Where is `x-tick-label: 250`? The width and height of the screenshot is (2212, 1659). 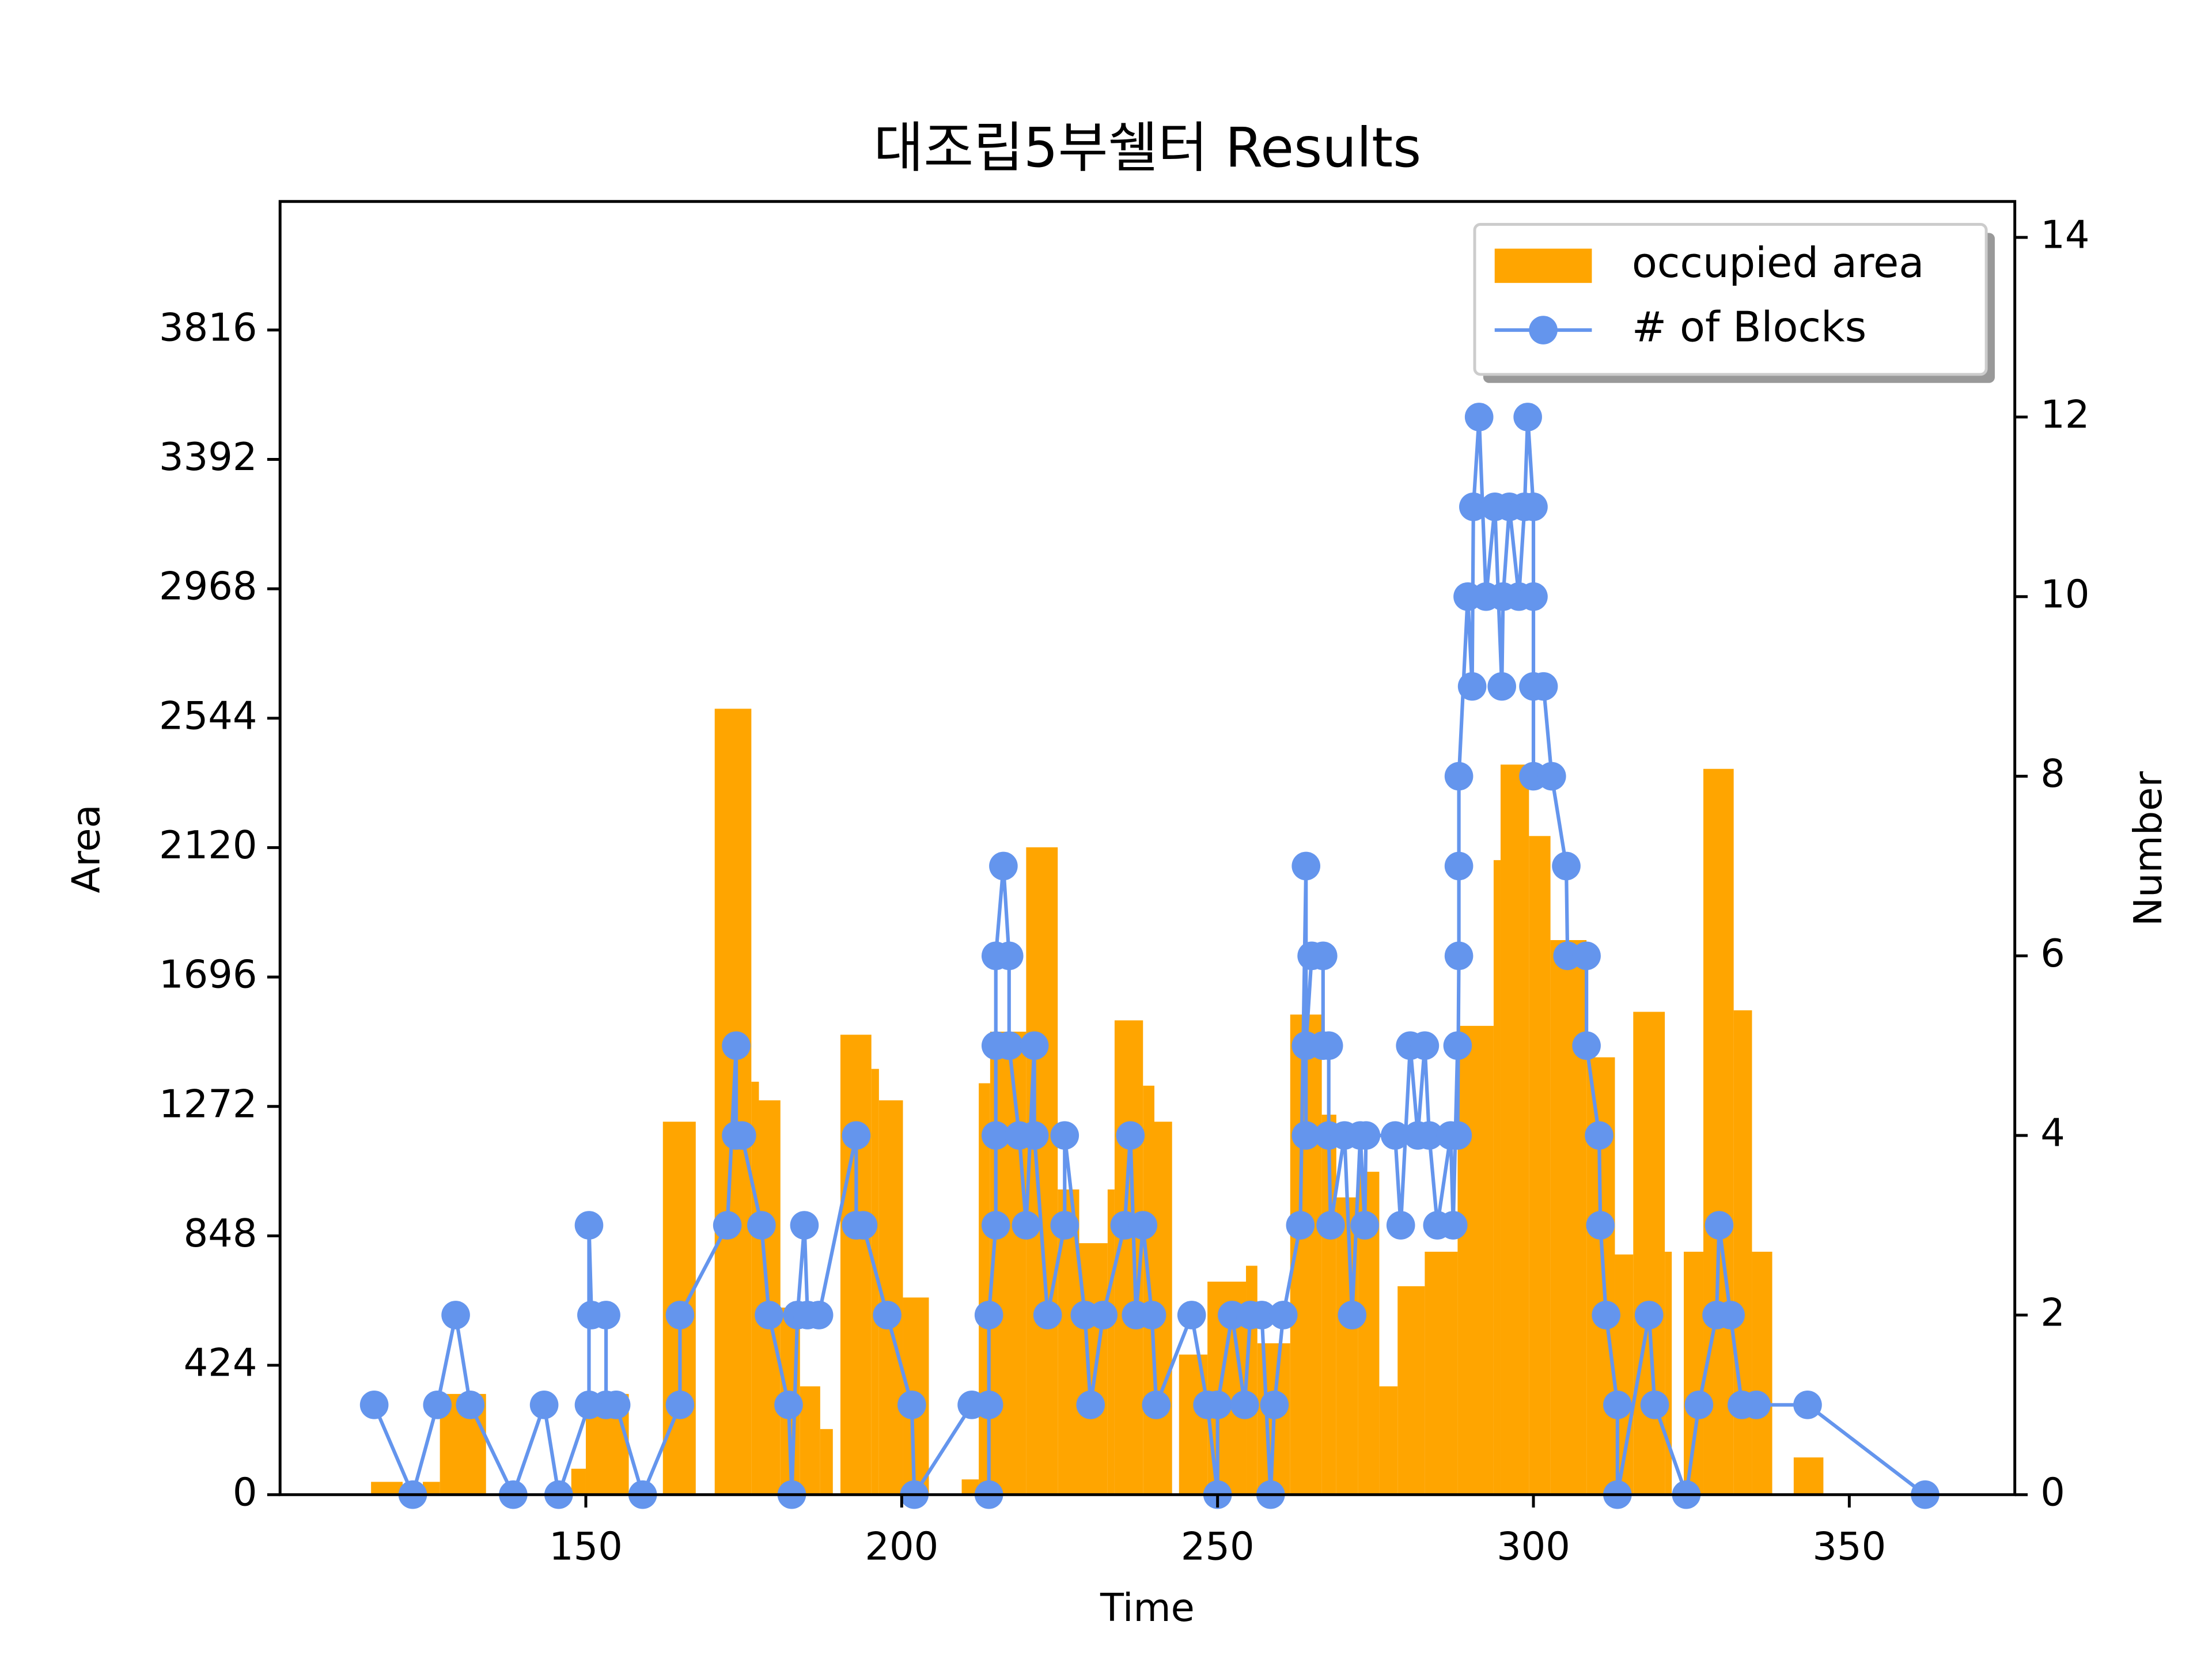 x-tick-label: 250 is located at coordinates (1218, 1546).